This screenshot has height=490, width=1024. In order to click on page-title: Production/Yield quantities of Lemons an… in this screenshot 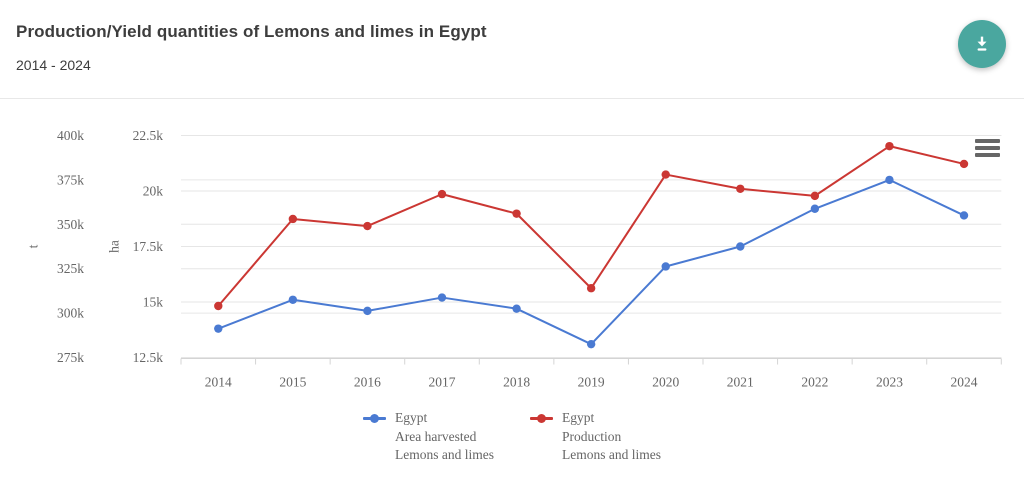, I will do `click(251, 31)`.